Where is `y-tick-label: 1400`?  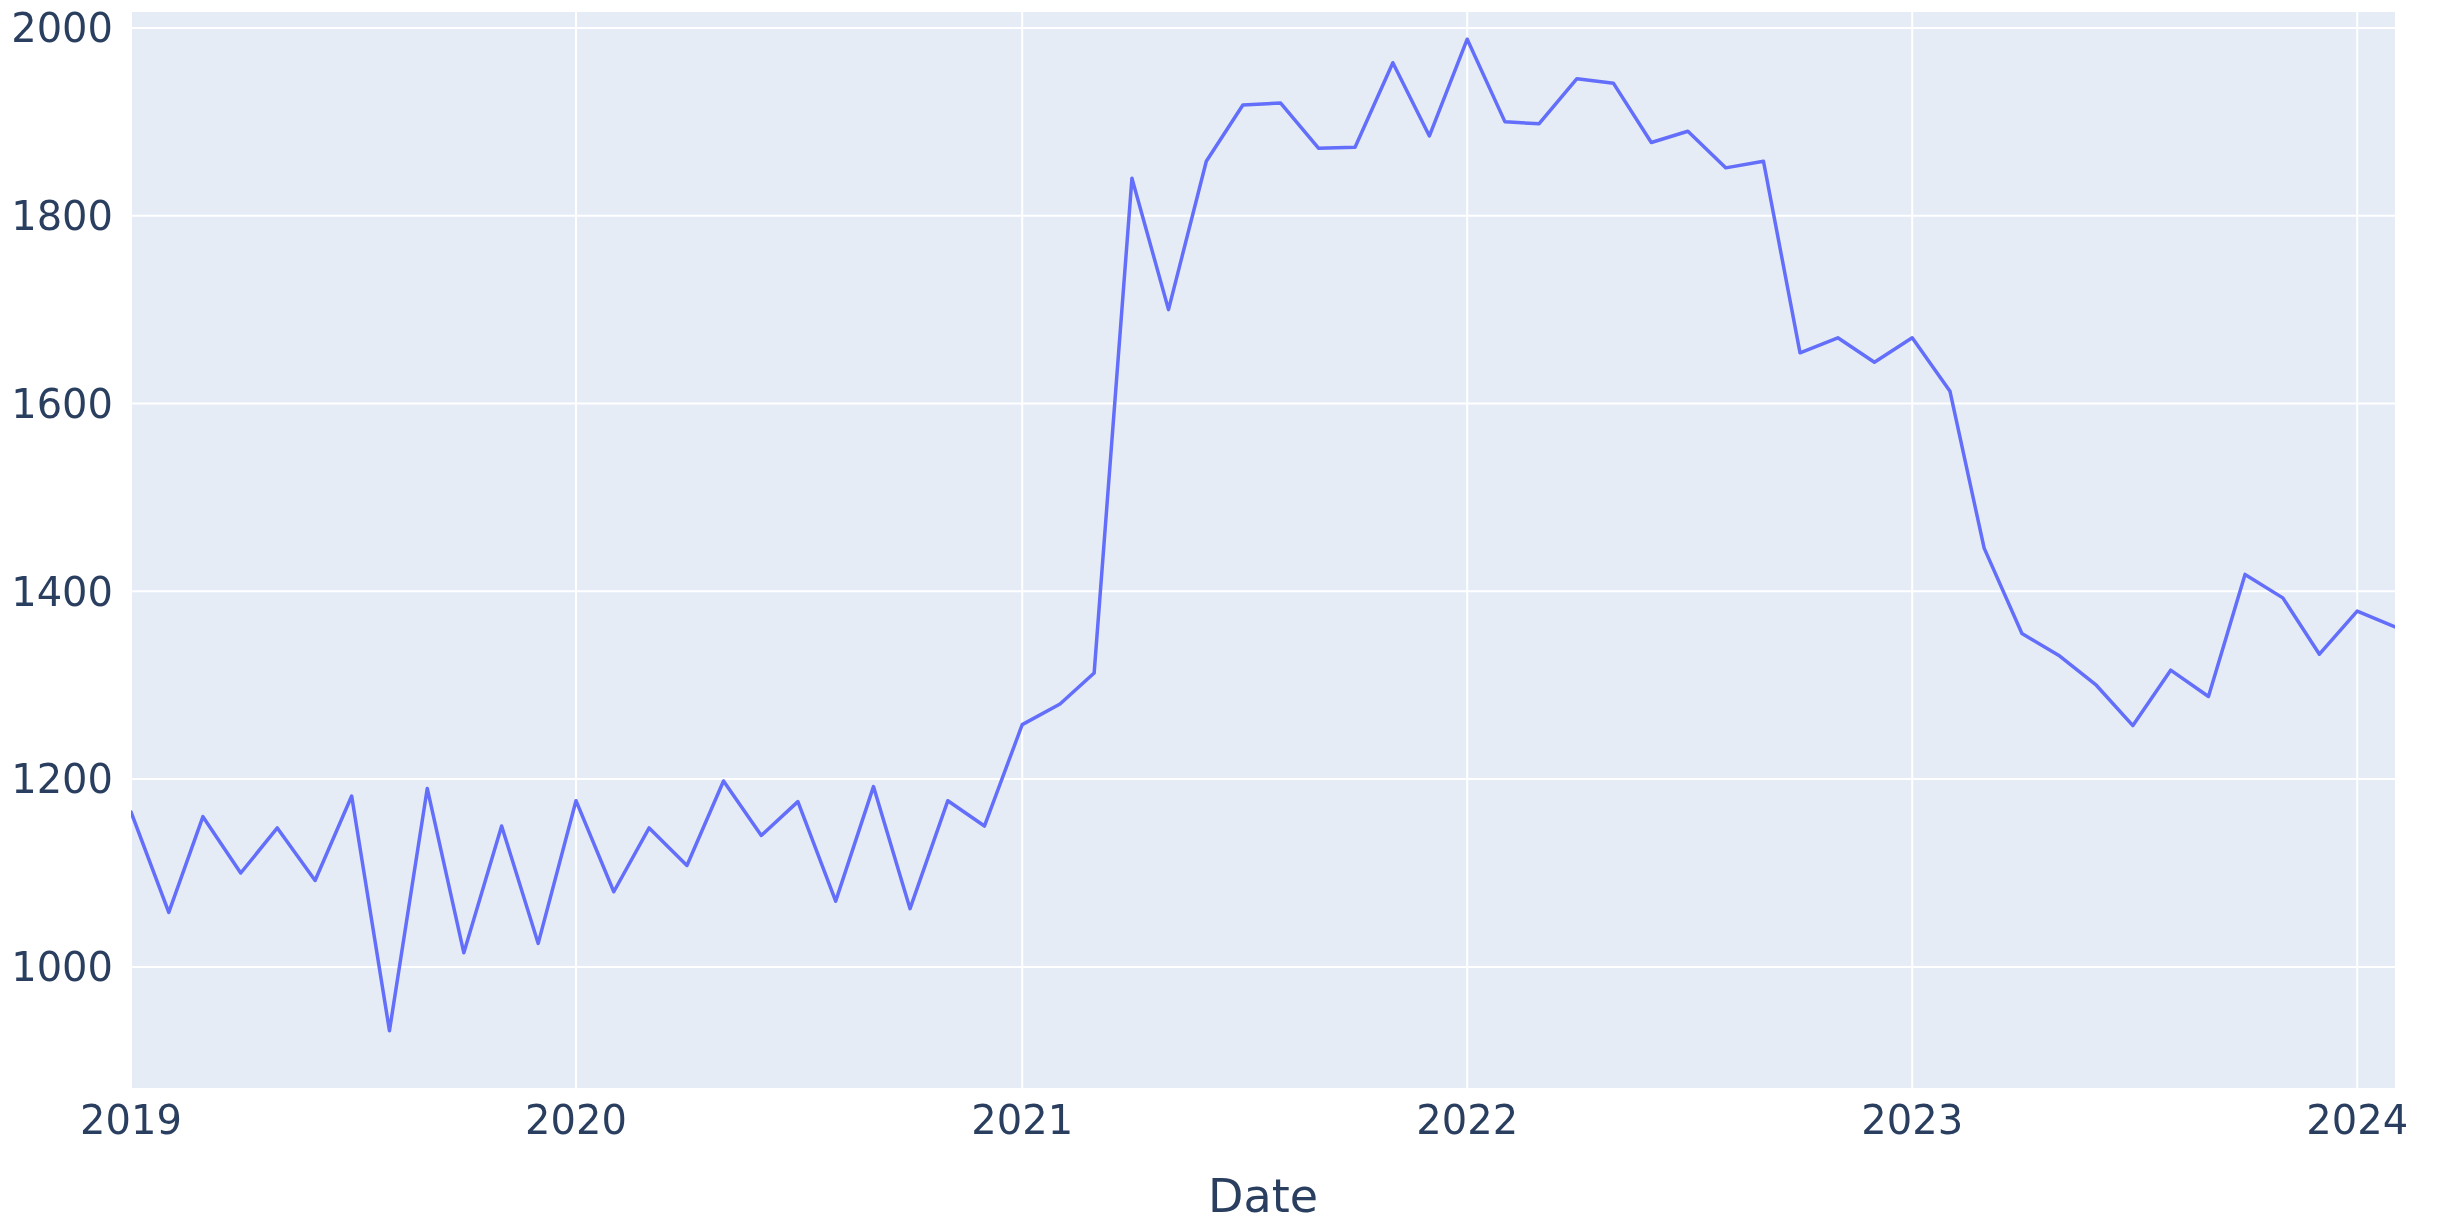
y-tick-label: 1400 is located at coordinates (62, 591).